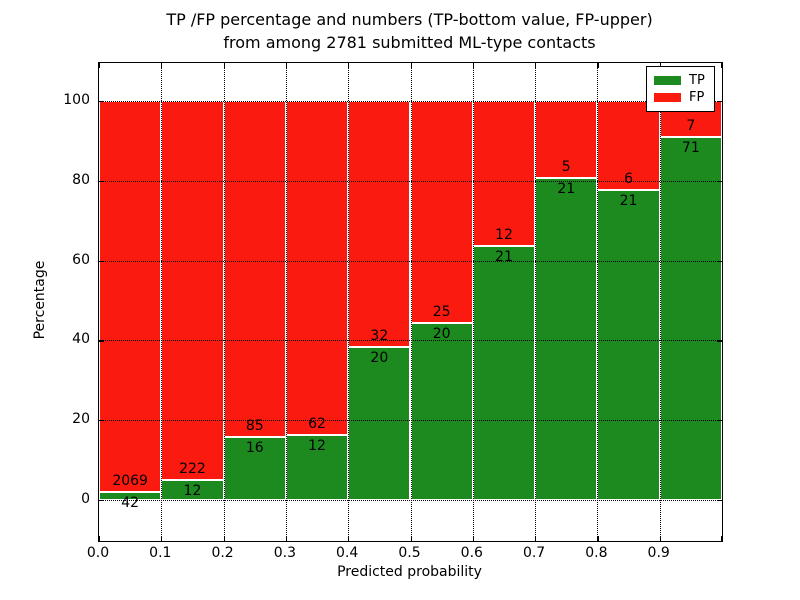 This screenshot has width=800, height=600. Describe the element at coordinates (566, 166) in the screenshot. I see `fp-count-label: 5` at that location.